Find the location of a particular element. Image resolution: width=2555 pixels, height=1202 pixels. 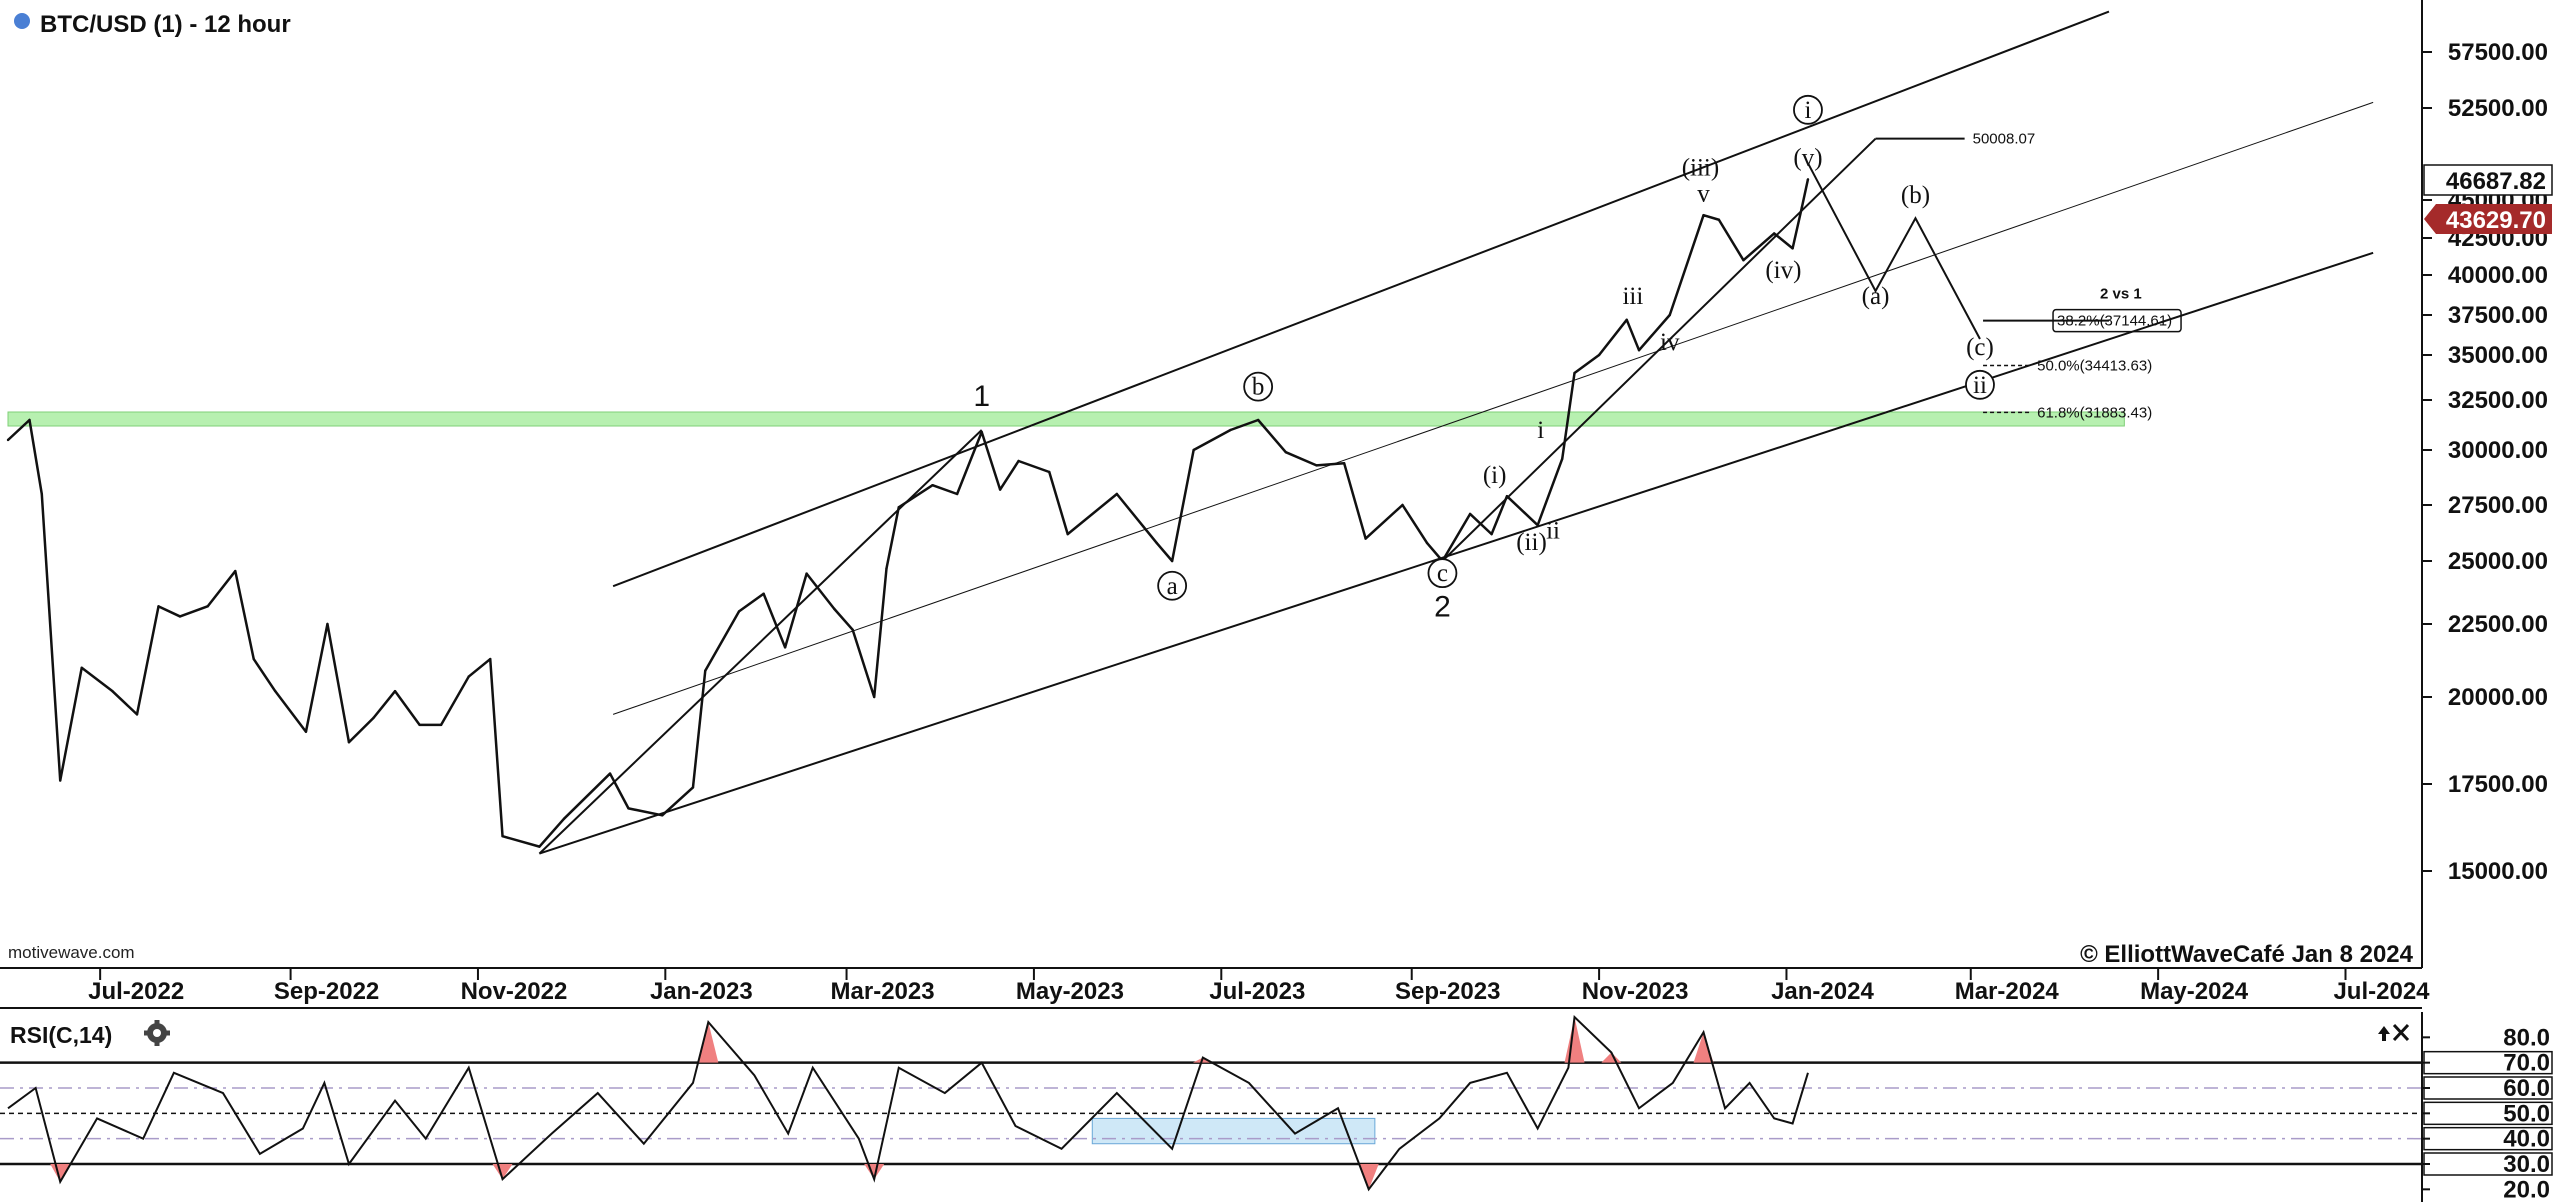

price-tick-label: 30000.00 is located at coordinates (2498, 450).